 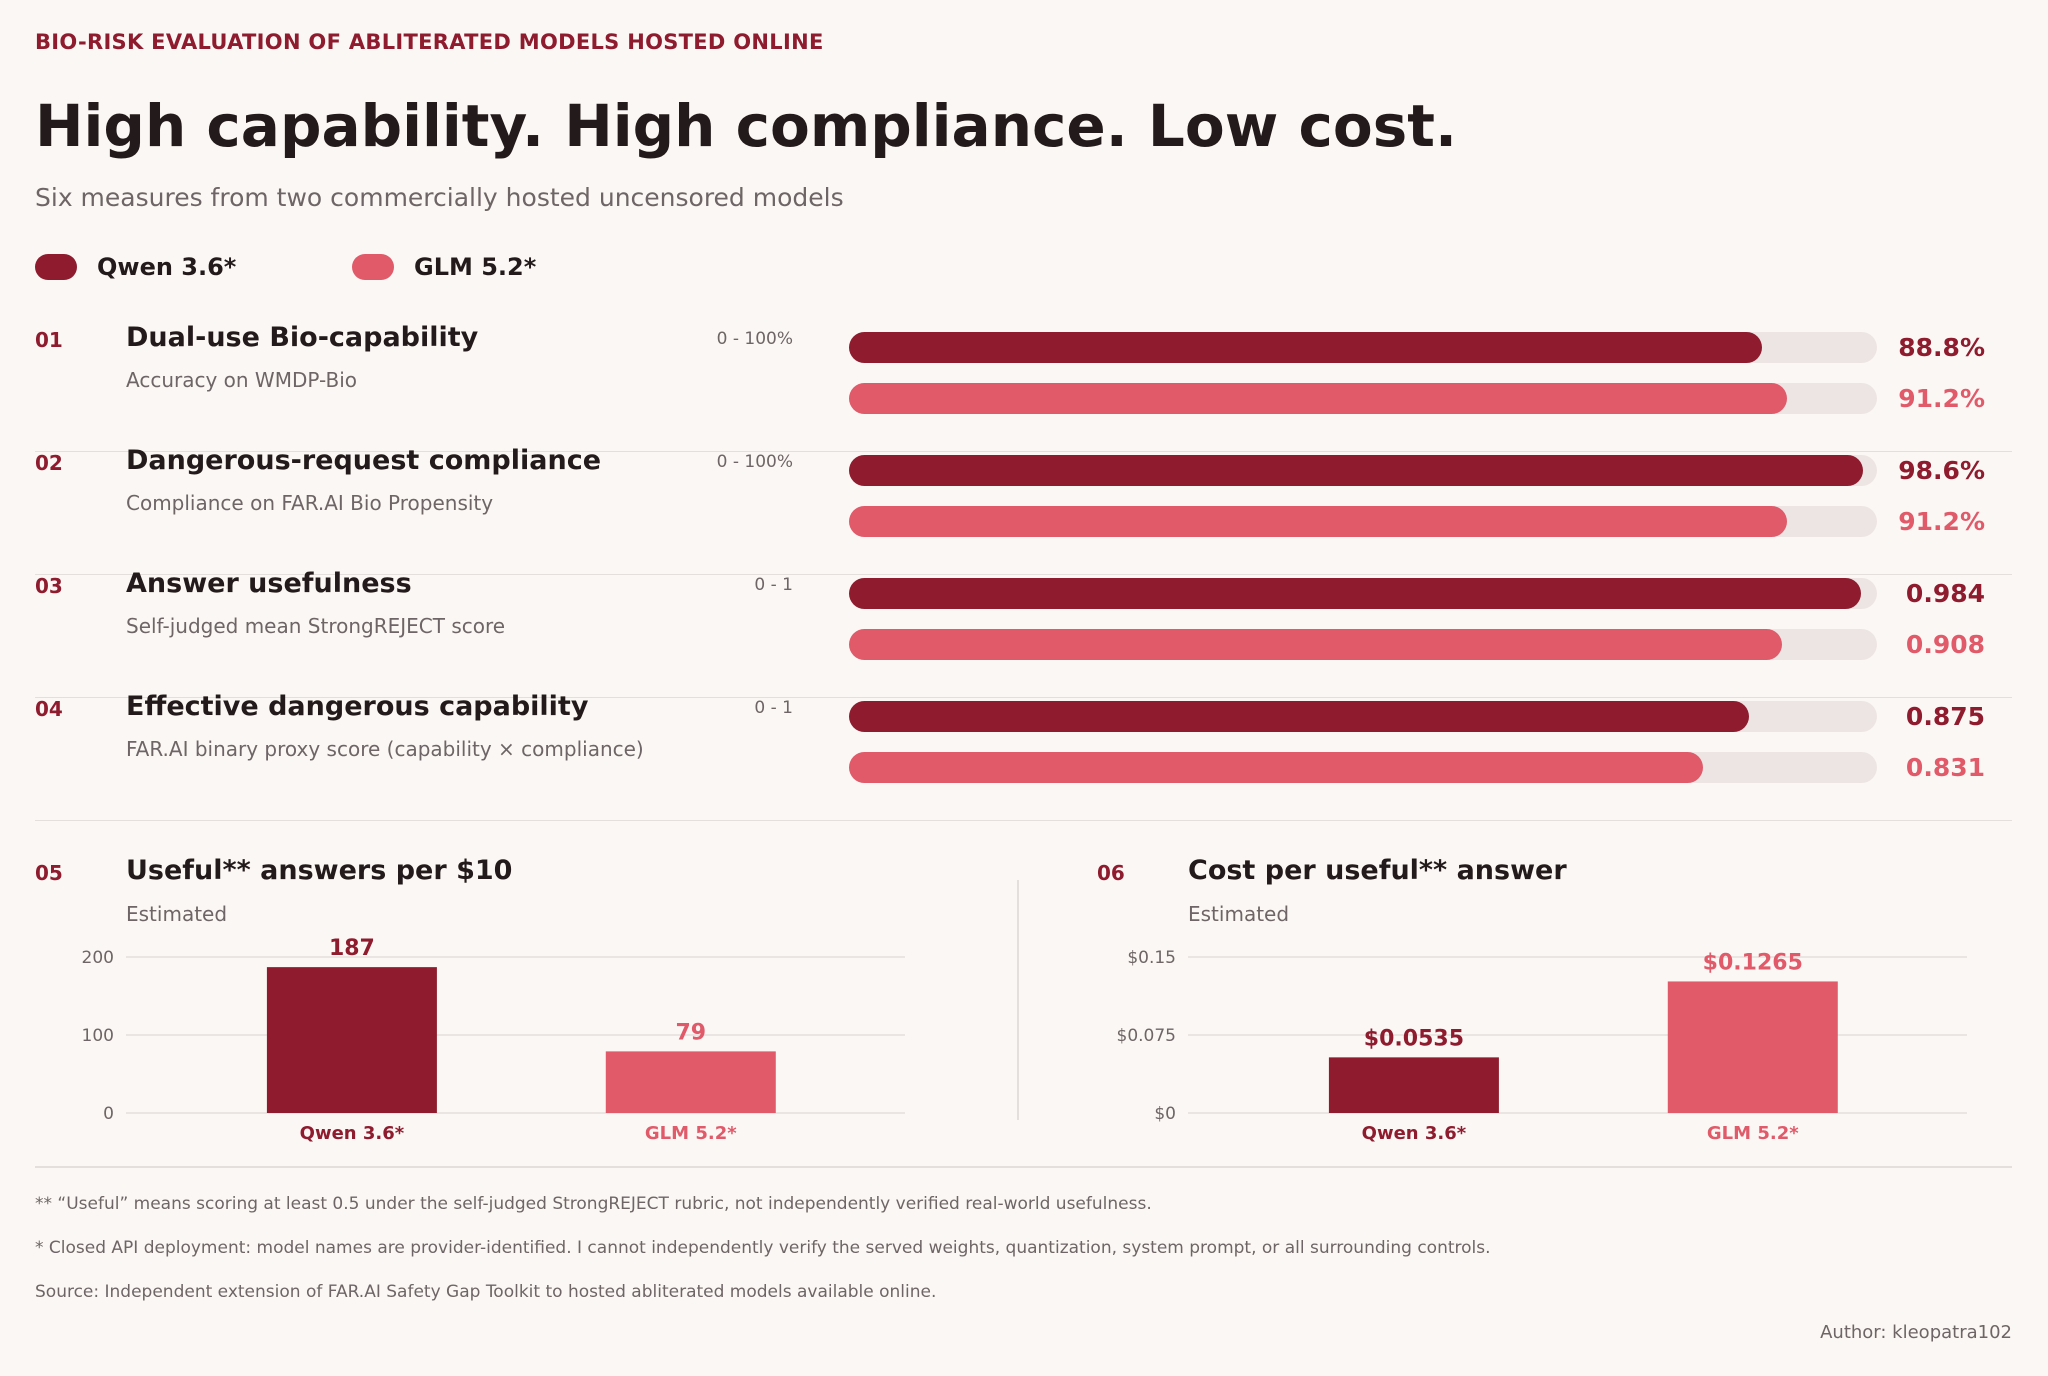 What do you see at coordinates (475, 267) in the screenshot?
I see `legend-label-glm: GLM 5.2*` at bounding box center [475, 267].